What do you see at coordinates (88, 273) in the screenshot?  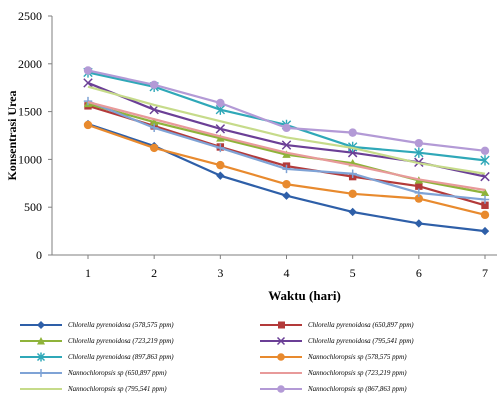 I see `x-tick-label-0: 1` at bounding box center [88, 273].